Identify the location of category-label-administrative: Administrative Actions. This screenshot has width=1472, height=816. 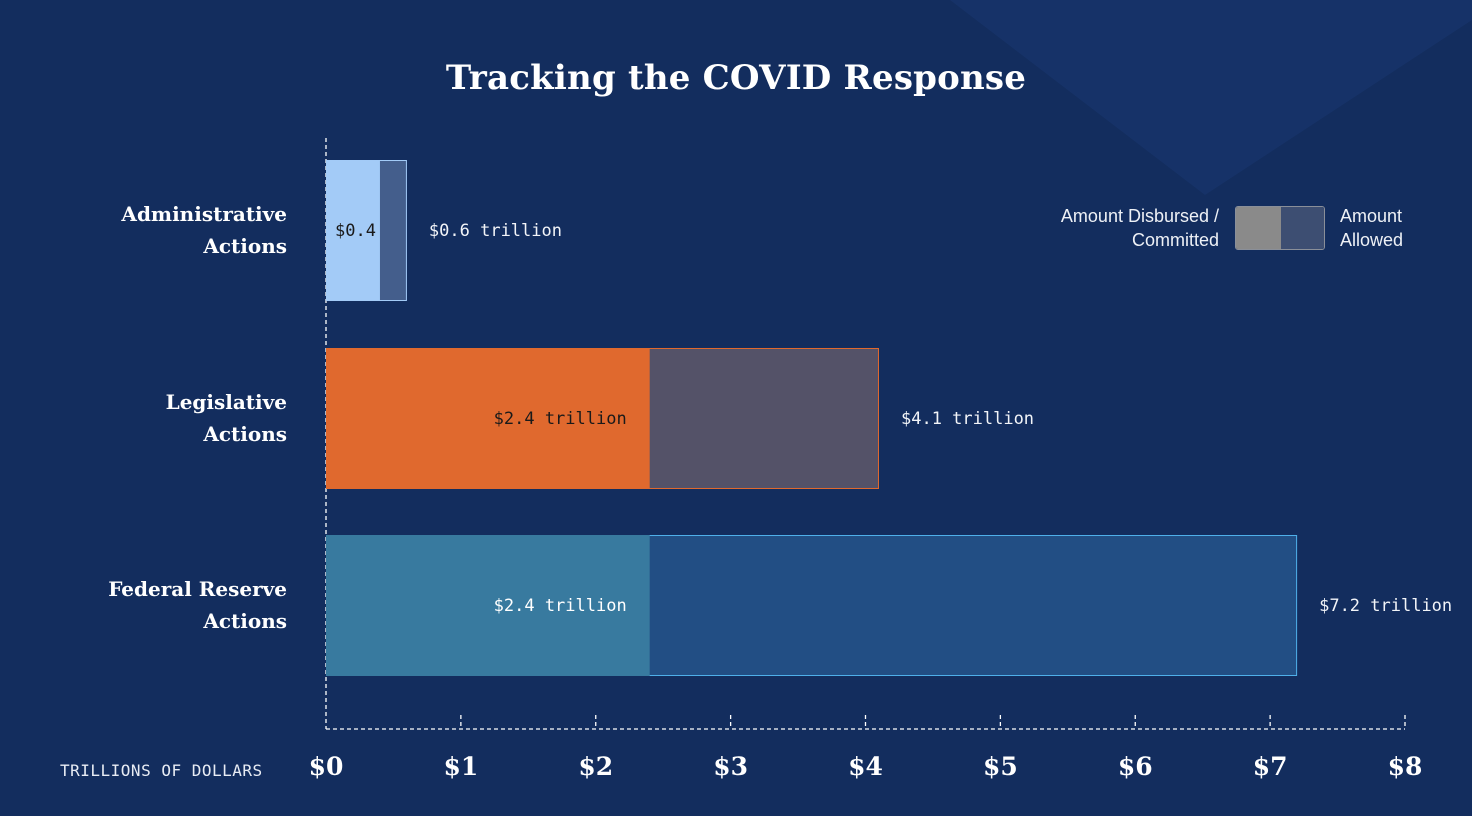
(157, 230).